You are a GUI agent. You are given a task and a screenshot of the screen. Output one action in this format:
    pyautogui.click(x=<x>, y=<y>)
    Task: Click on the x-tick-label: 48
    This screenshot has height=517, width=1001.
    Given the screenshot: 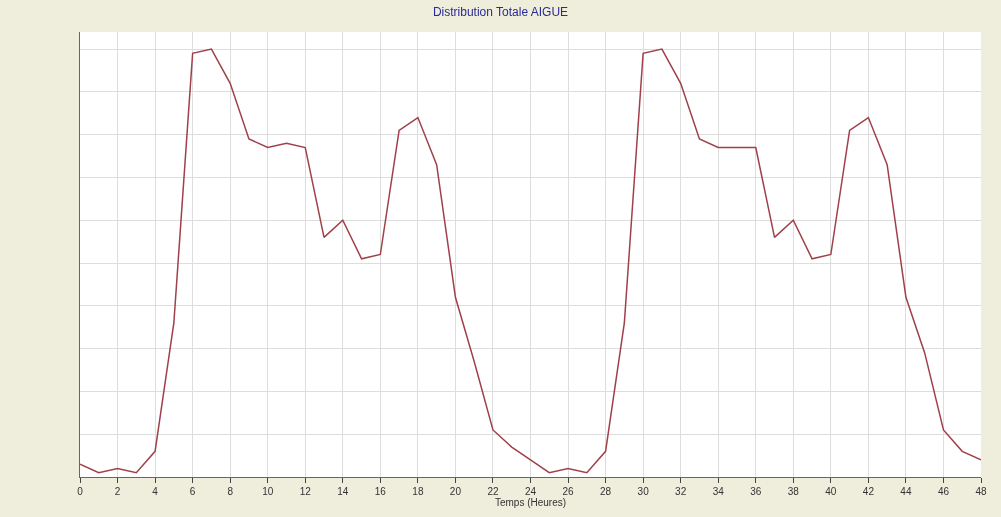 What is the action you would take?
    pyautogui.click(x=981, y=491)
    